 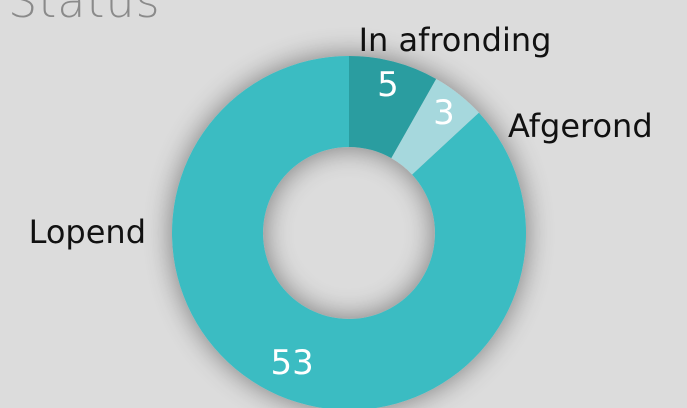 I want to click on category-label-afgerond: Afgerond, so click(x=580, y=126).